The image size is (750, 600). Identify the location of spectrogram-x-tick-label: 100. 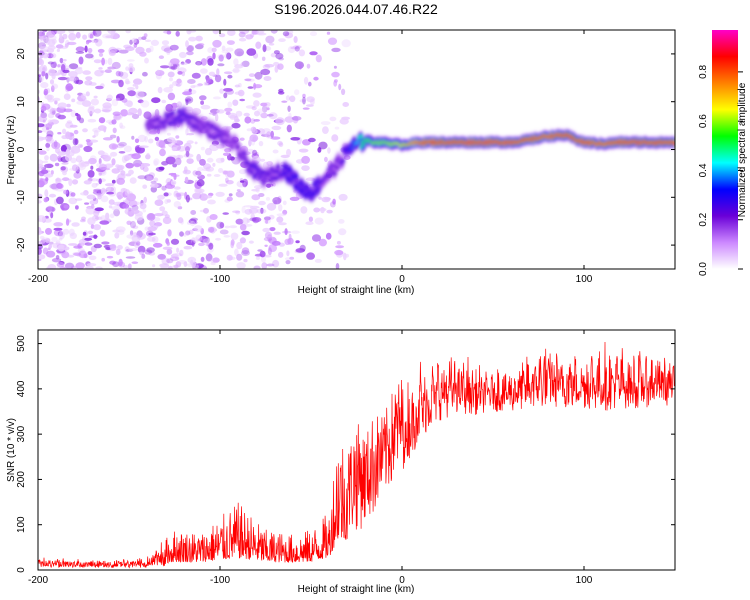
(584, 279).